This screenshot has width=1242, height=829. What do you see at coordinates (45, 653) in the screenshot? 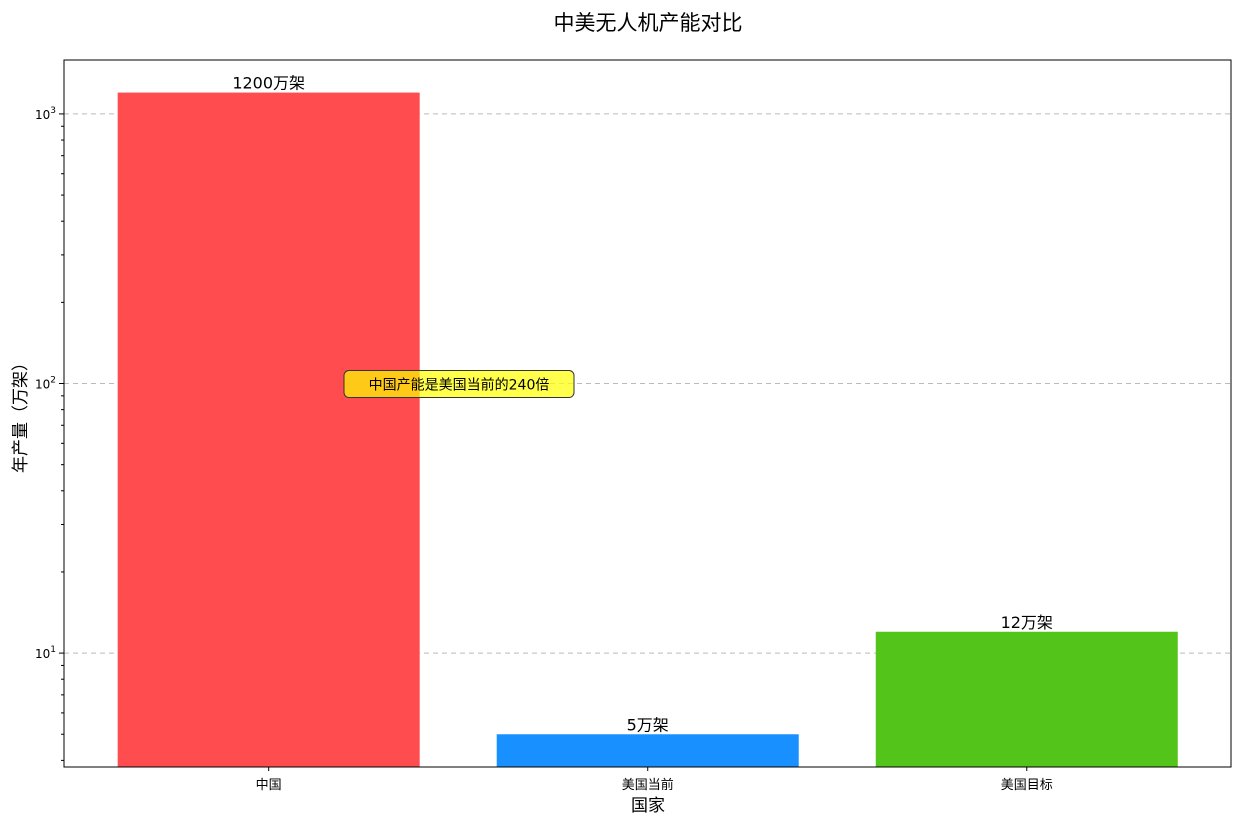
I see `y-tick-label: 10¹` at bounding box center [45, 653].